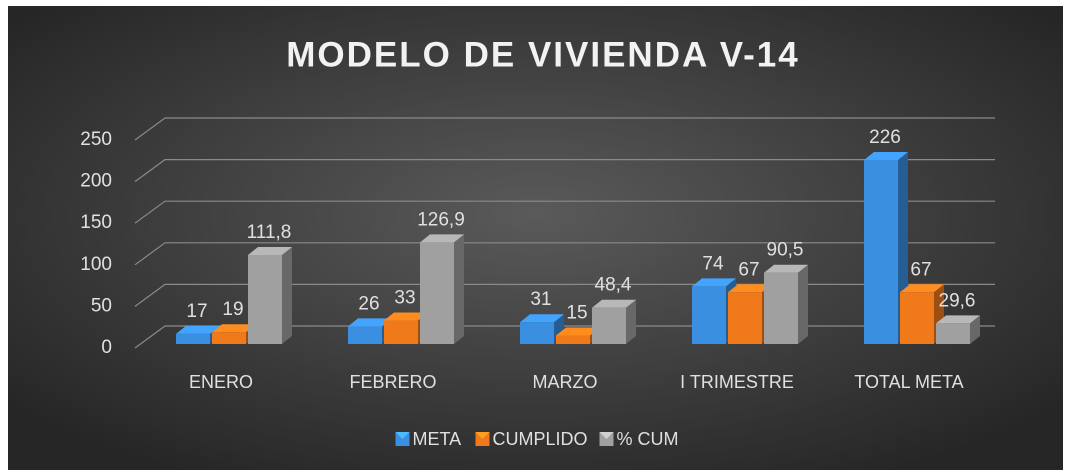 Image resolution: width=1071 pixels, height=476 pixels. Describe the element at coordinates (101, 305) in the screenshot. I see `y-tick-label: 50` at that location.